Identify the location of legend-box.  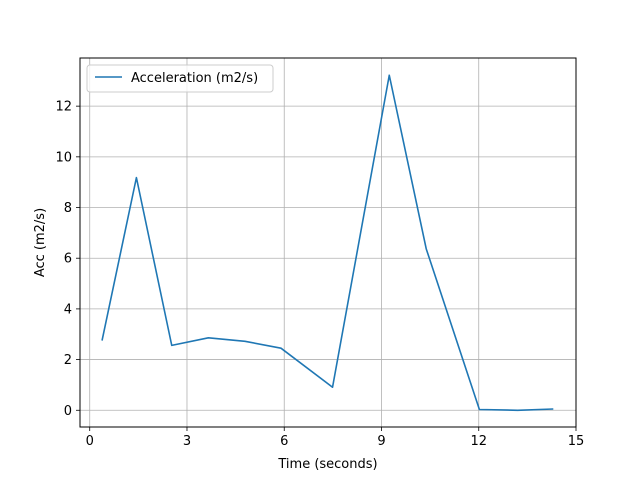
(180, 78).